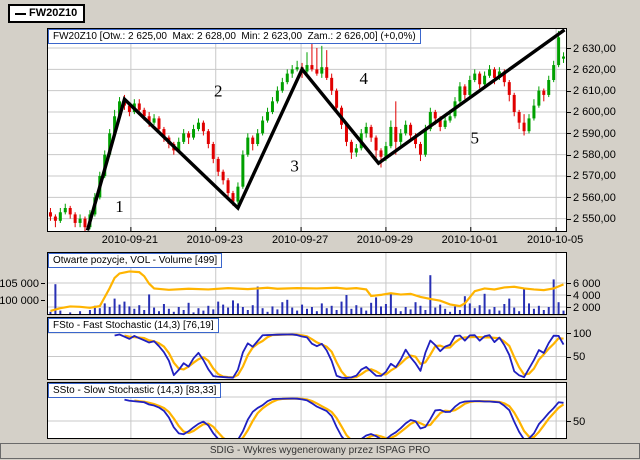 This screenshot has height=460, width=640. What do you see at coordinates (591, 219) in the screenshot?
I see `axis-tick-label: 2 550,00` at bounding box center [591, 219].